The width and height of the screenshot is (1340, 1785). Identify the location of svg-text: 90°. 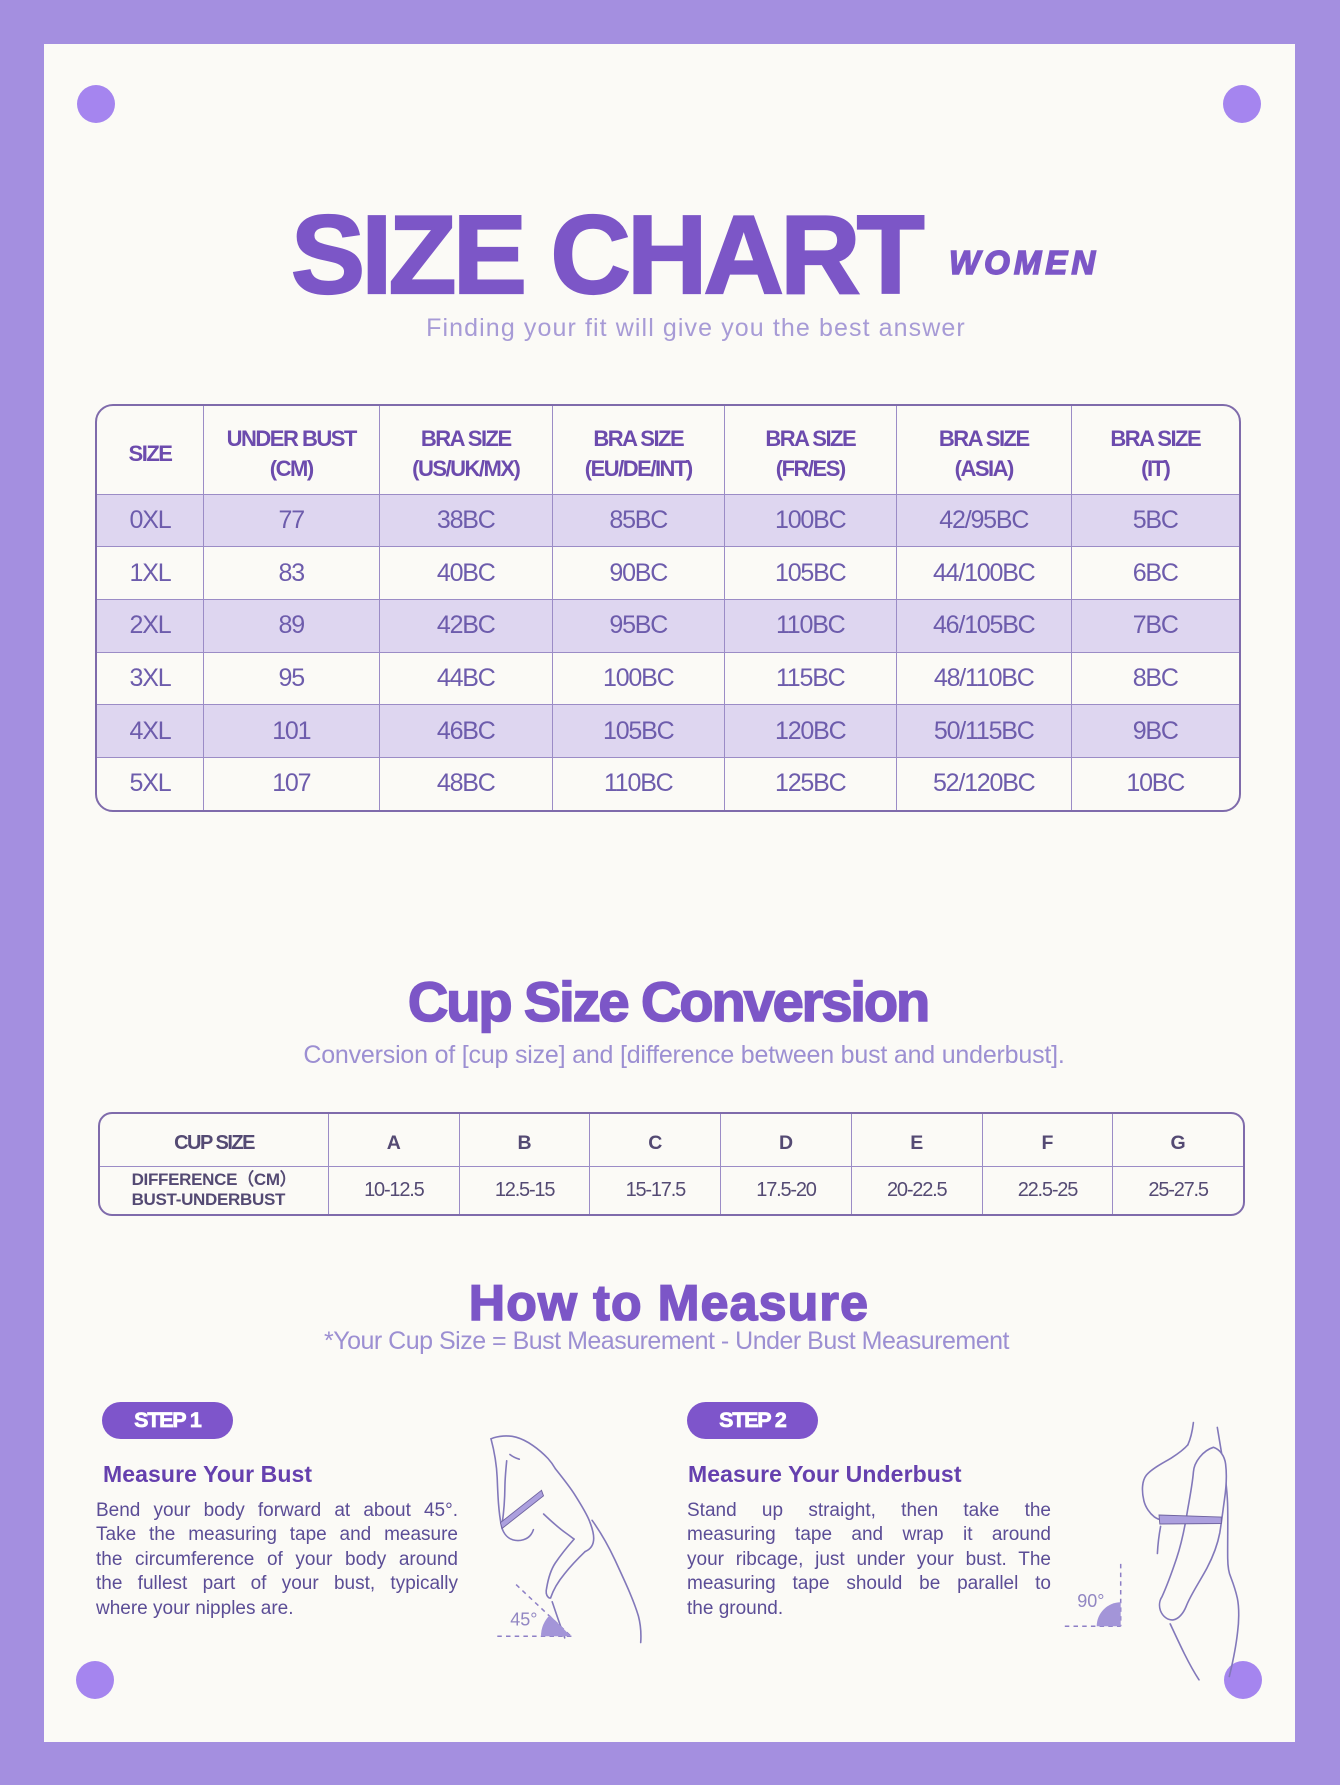
(1090, 1601).